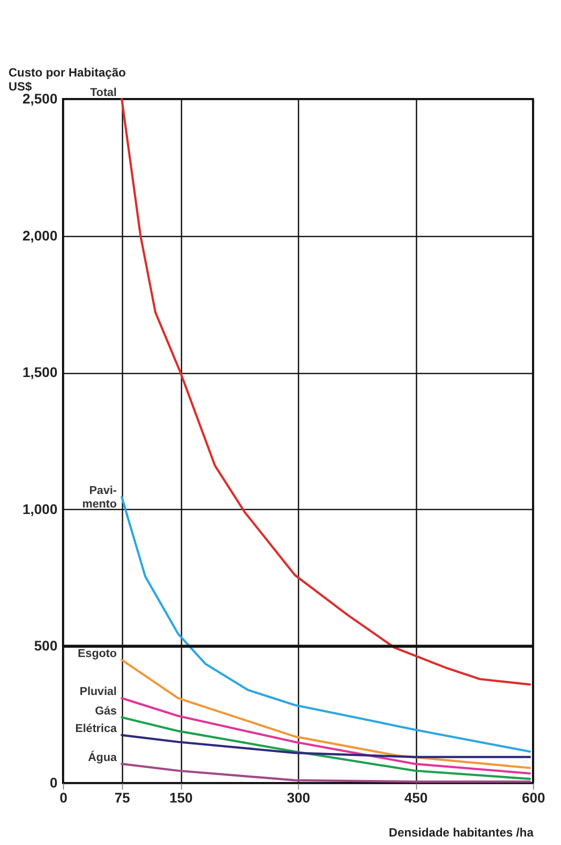 The image size is (561, 845). Describe the element at coordinates (98, 692) in the screenshot. I see `series-label: Pluvial` at that location.